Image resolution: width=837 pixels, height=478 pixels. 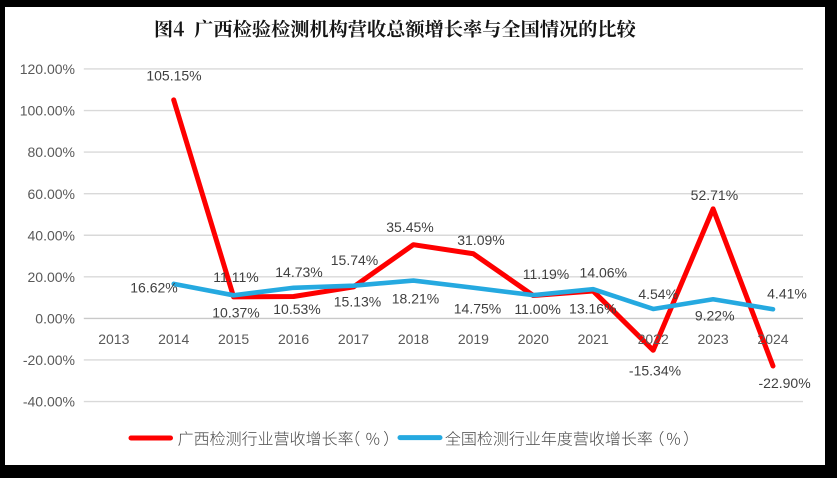 I want to click on svg-text: 4.54%, so click(x=658, y=294).